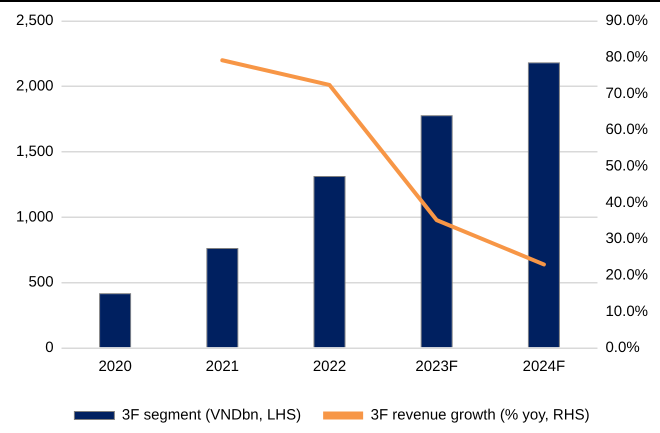 The height and width of the screenshot is (433, 660). What do you see at coordinates (223, 367) in the screenshot?
I see `x-tick-label: 2021` at bounding box center [223, 367].